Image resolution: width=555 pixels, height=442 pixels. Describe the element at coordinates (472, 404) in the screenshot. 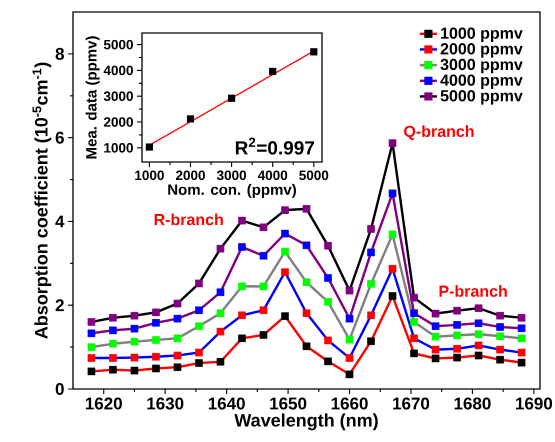

I see `x-tick-label: 1680` at that location.